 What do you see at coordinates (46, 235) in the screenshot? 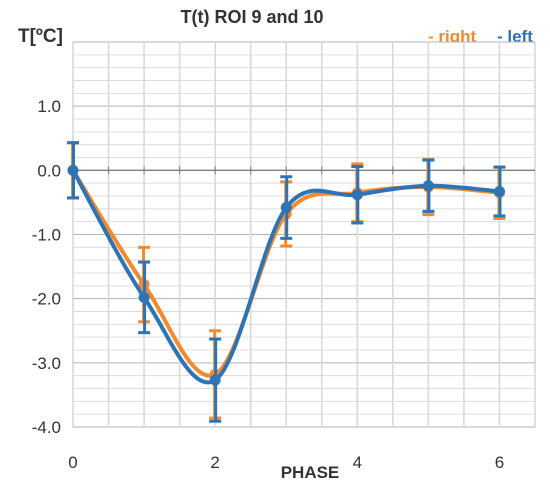
I see `y-tick-label: -1.0` at bounding box center [46, 235].